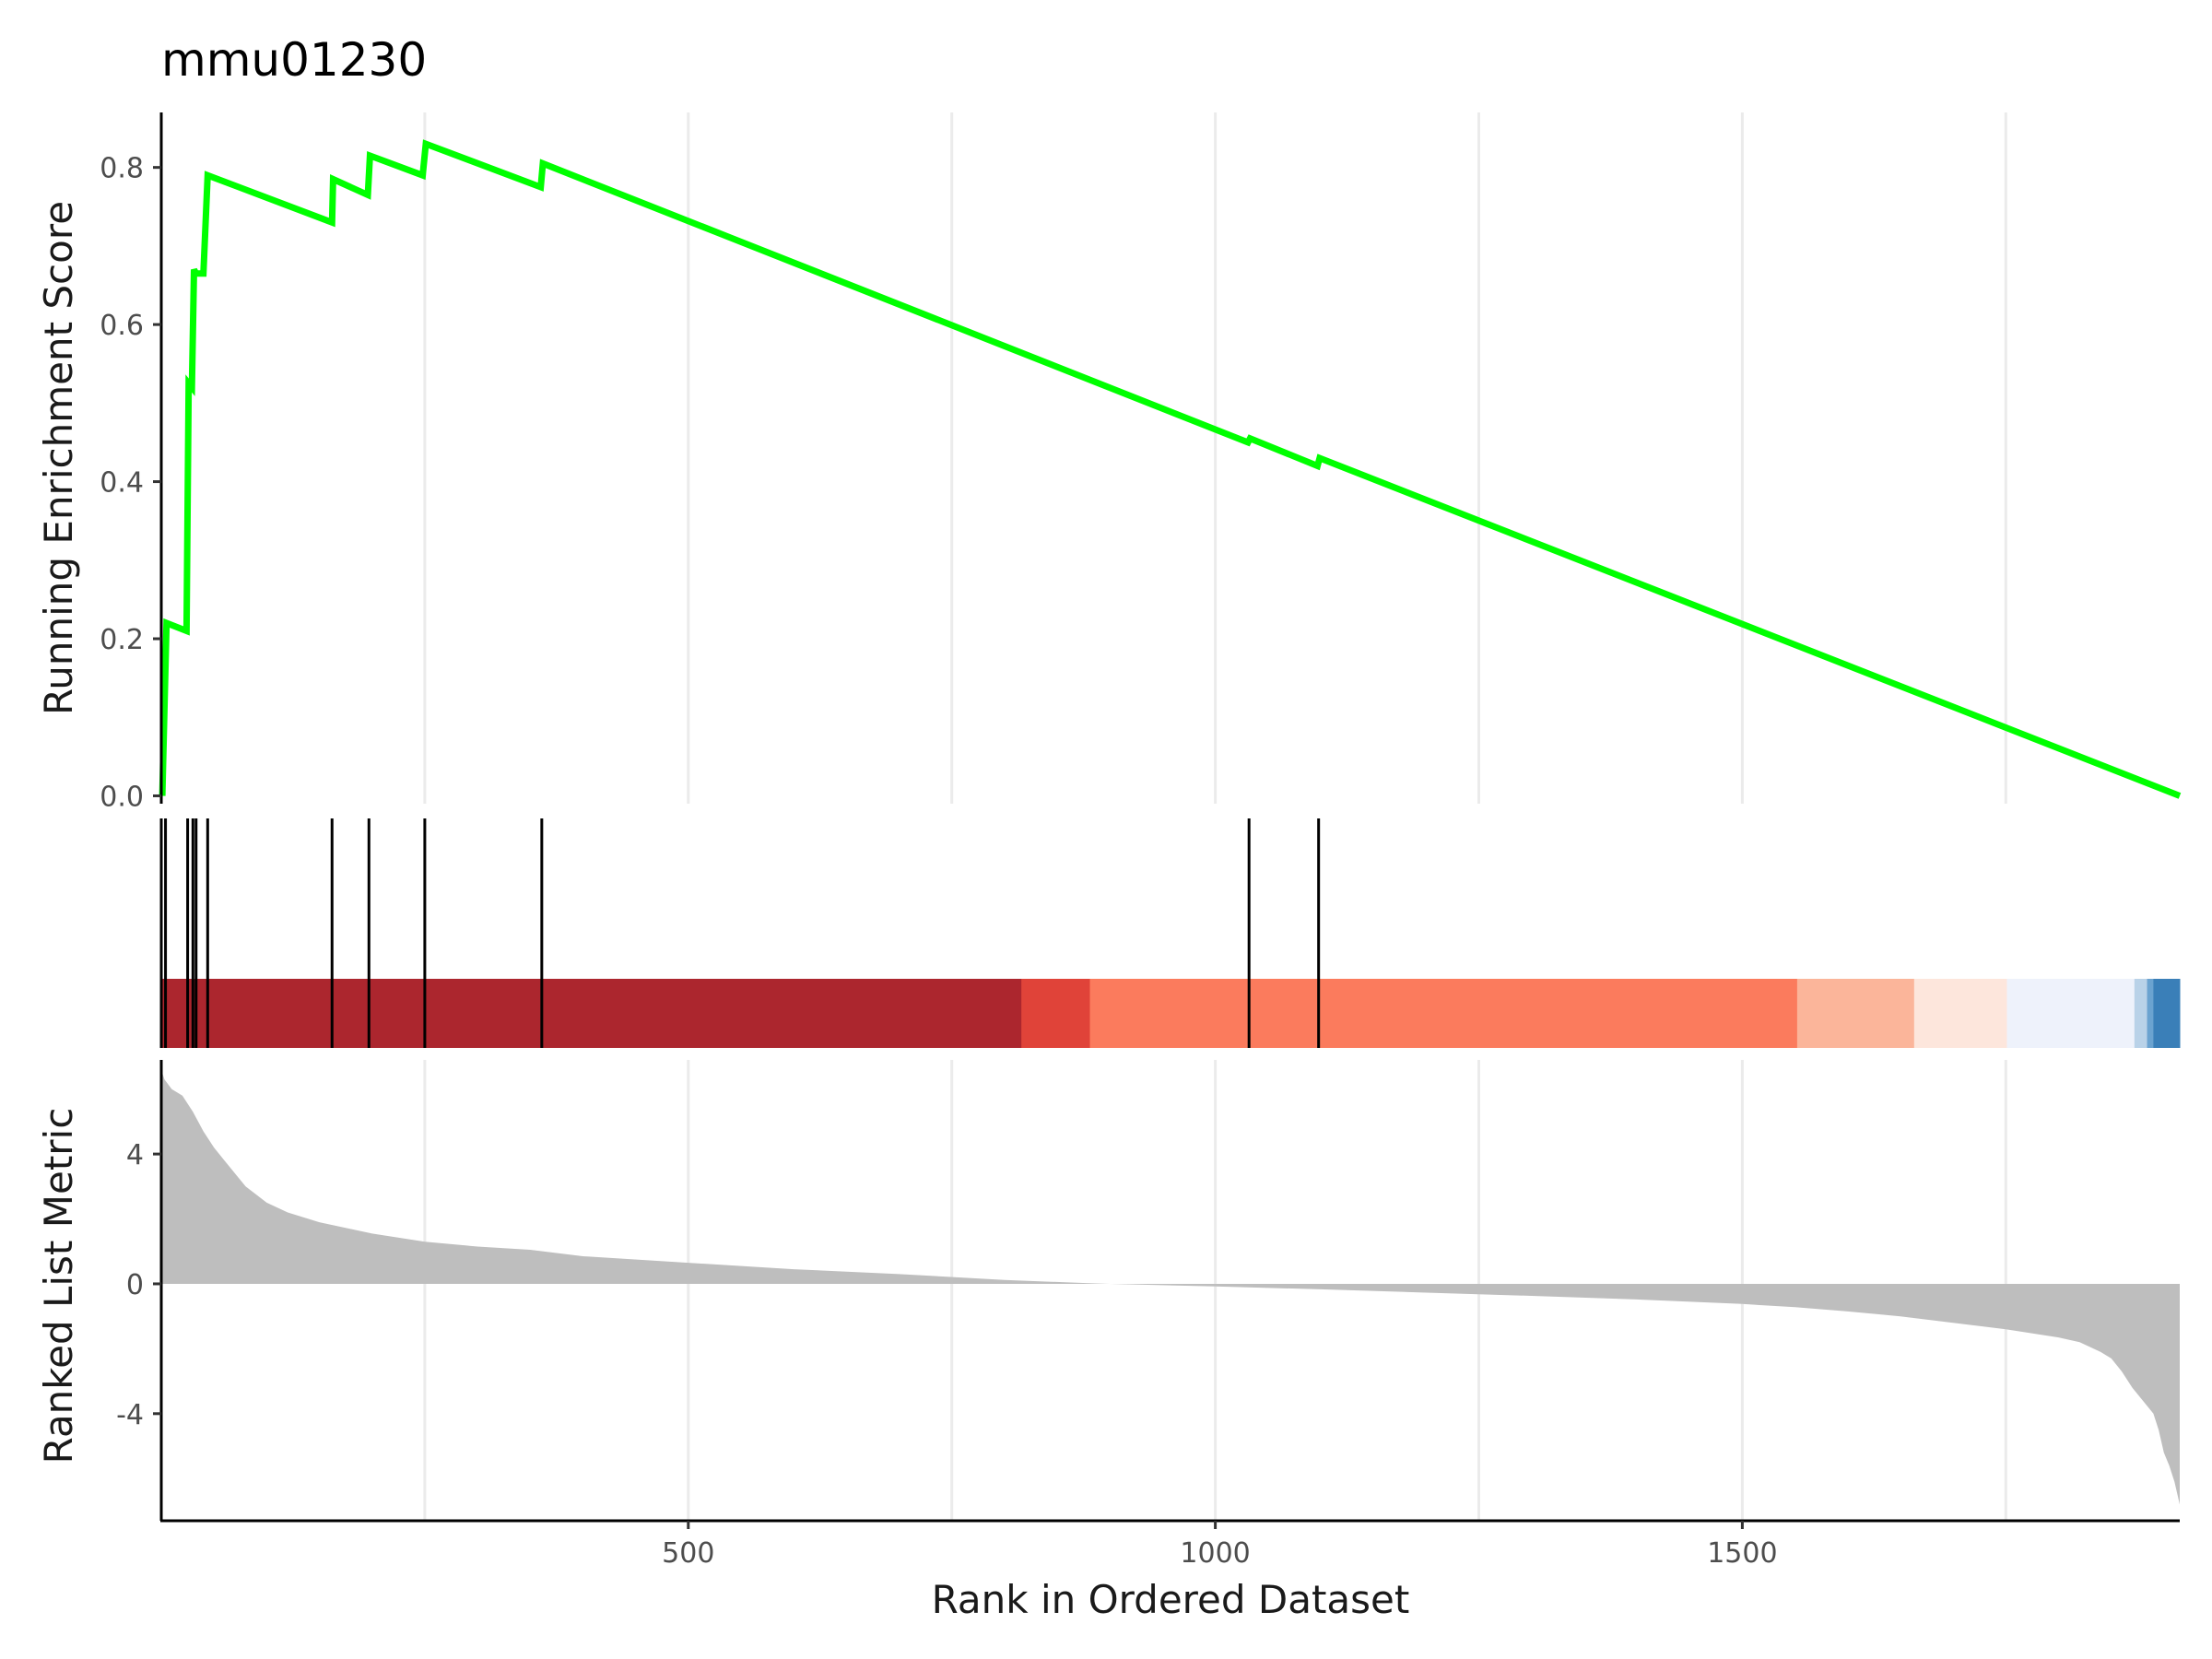  I want to click on metric-y-axis-title: Ranked List Metric, so click(58, 1286).